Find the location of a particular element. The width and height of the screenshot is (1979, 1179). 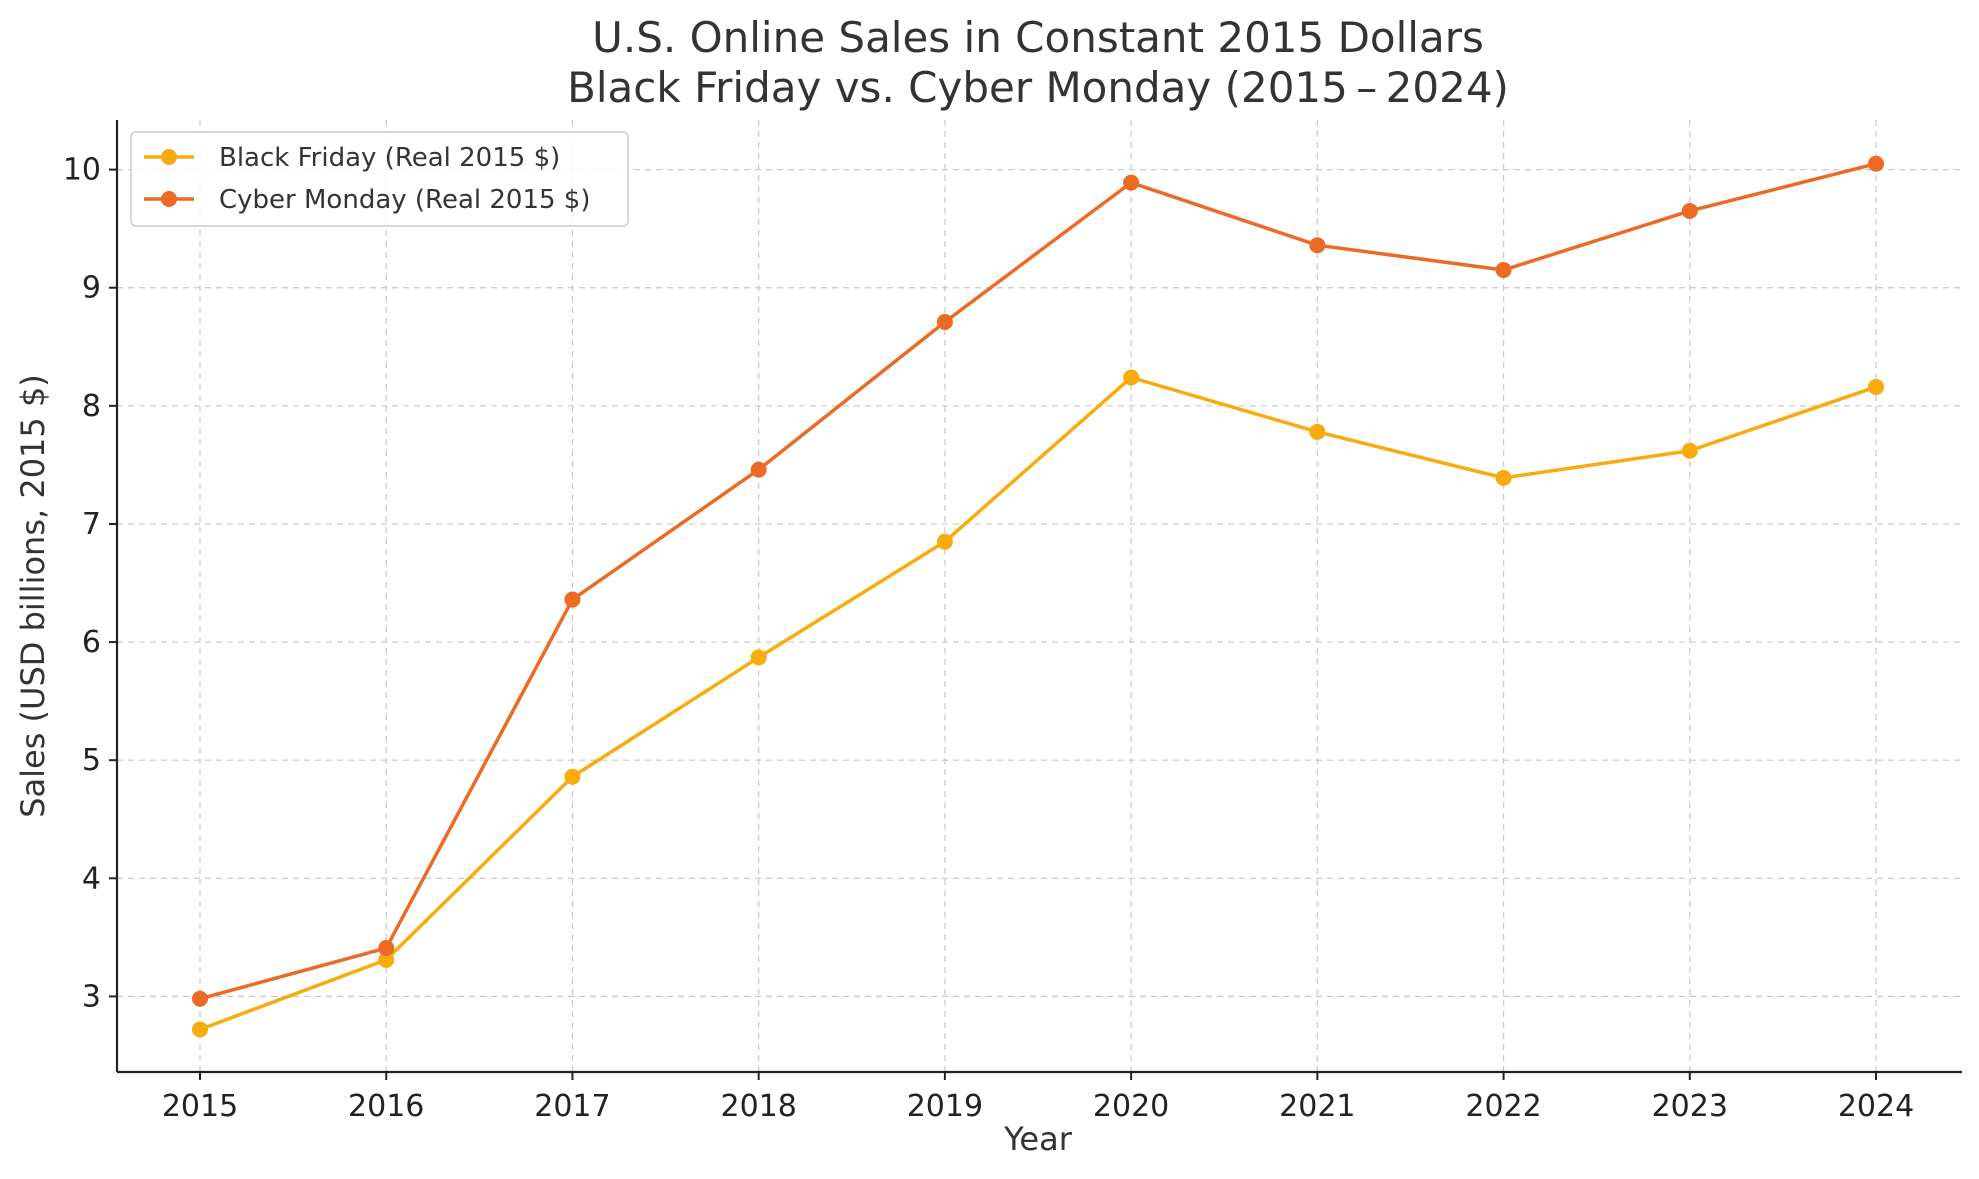

y-tick-label: 9 is located at coordinates (91, 288).